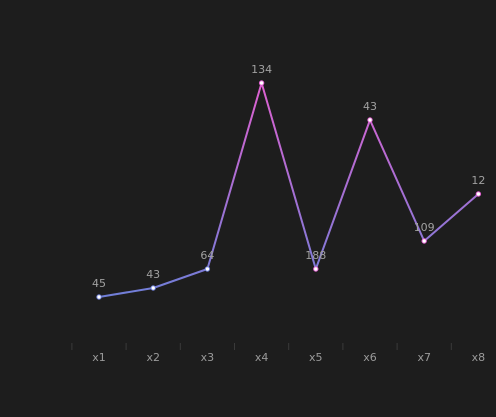 This screenshot has width=496, height=417. What do you see at coordinates (99, 357) in the screenshot?
I see `x-tick-label: x1` at bounding box center [99, 357].